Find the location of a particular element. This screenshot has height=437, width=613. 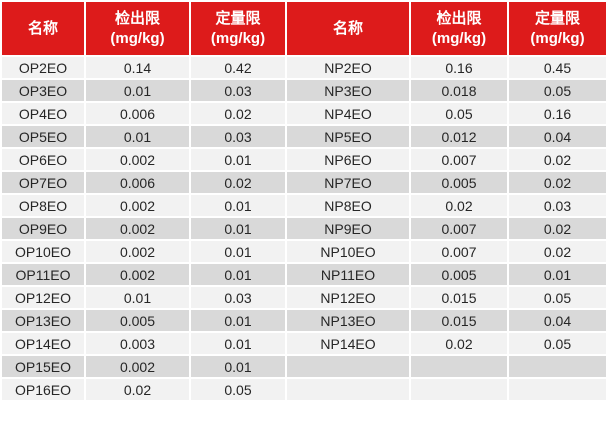

compound-name-cell: NP3EO is located at coordinates (348, 90).